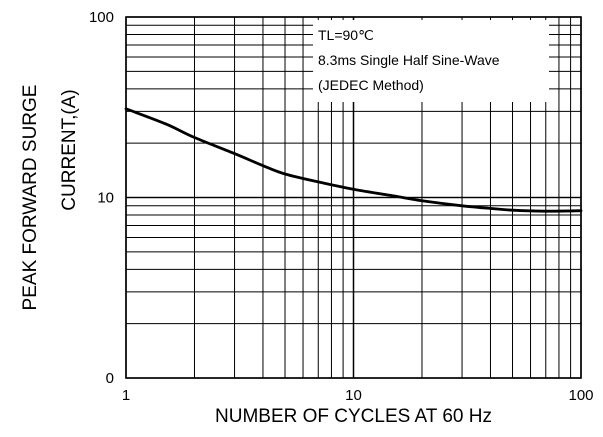 The height and width of the screenshot is (437, 603). I want to click on y-axis-title-line-2: CURRENT,(A), so click(69, 149).